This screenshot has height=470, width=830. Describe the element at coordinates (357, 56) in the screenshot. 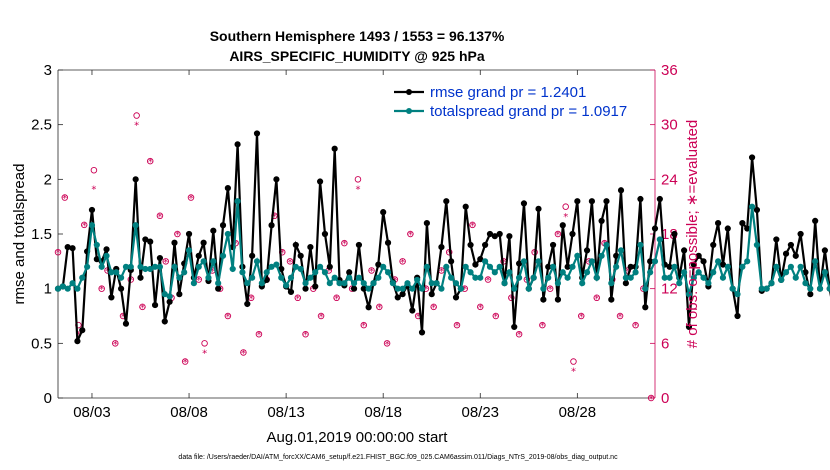

I see `chart-subtitle: AIRS_SPECIFIC_HUMIDITY @ 925 hPa` at that location.